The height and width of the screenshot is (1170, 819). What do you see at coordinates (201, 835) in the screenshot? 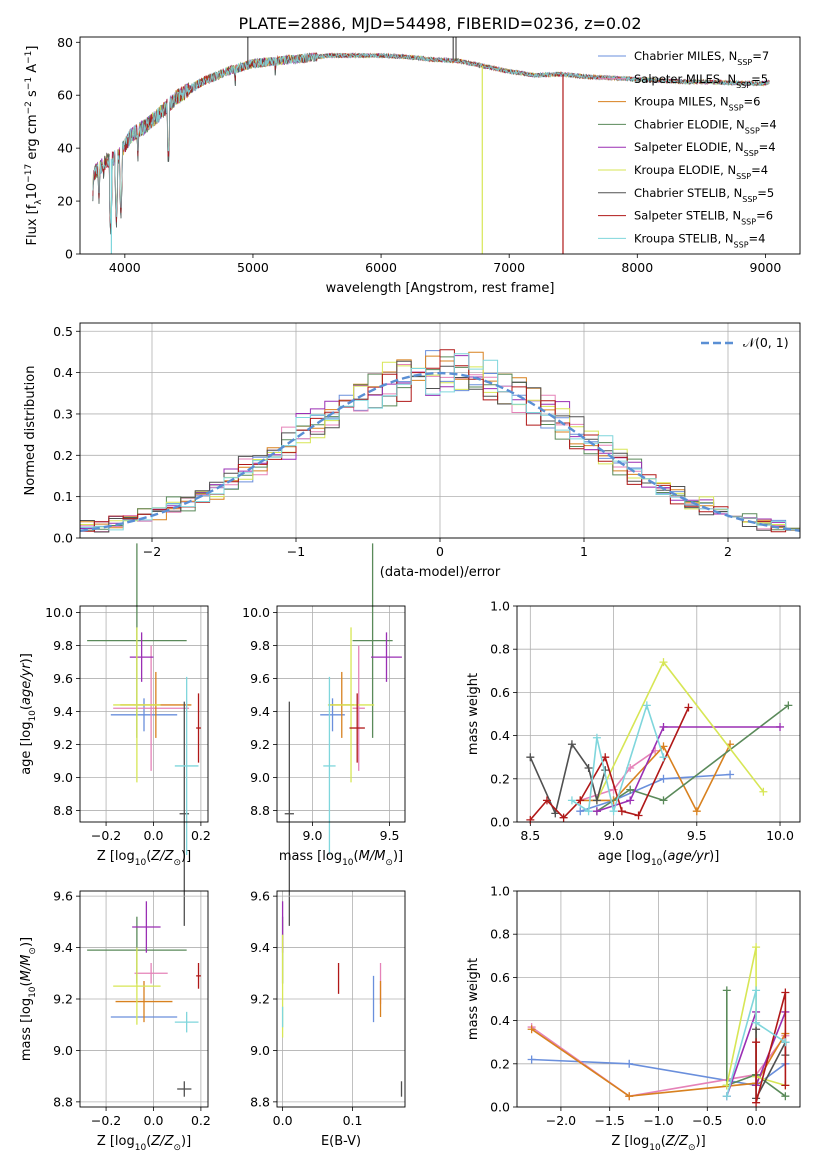
I see `x-tick-label: 0.2` at bounding box center [201, 835].